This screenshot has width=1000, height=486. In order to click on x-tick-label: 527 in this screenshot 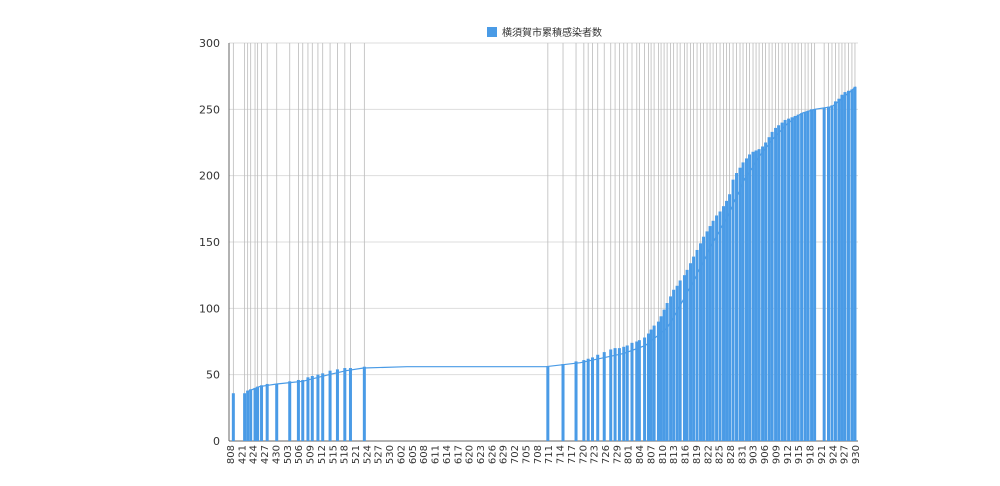, I will do `click(379, 454)`.